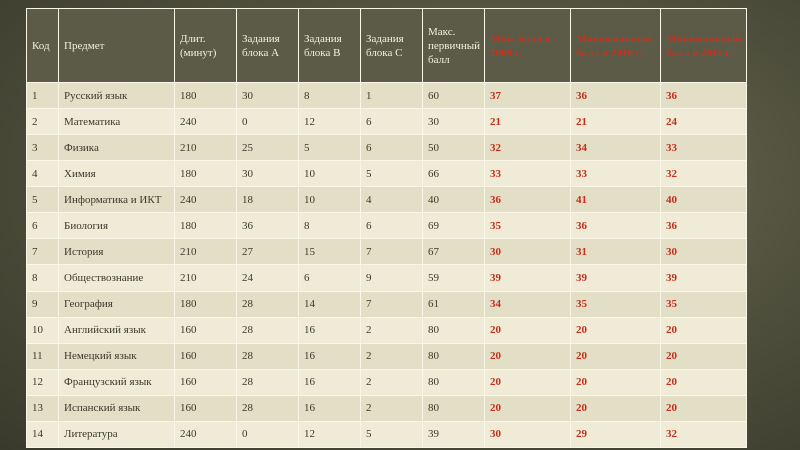  Describe the element at coordinates (42, 200) in the screenshot. I see `cell-code: 5` at that location.